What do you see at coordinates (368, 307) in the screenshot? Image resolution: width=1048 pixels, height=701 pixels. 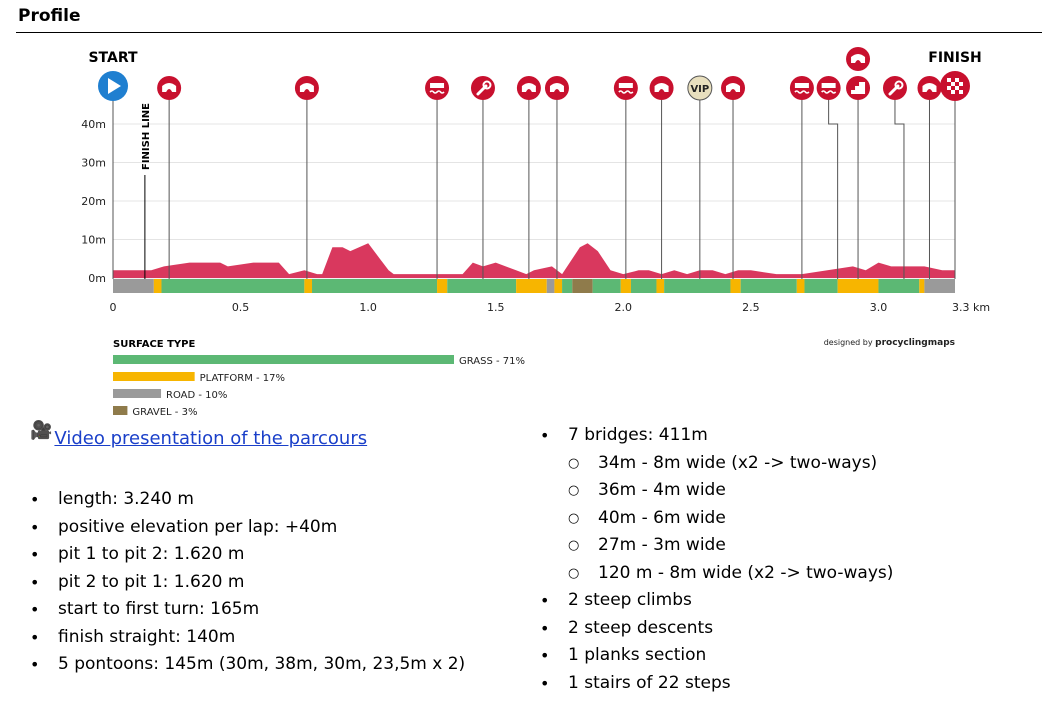 I see `x-tick-label: 1.0` at bounding box center [368, 307].